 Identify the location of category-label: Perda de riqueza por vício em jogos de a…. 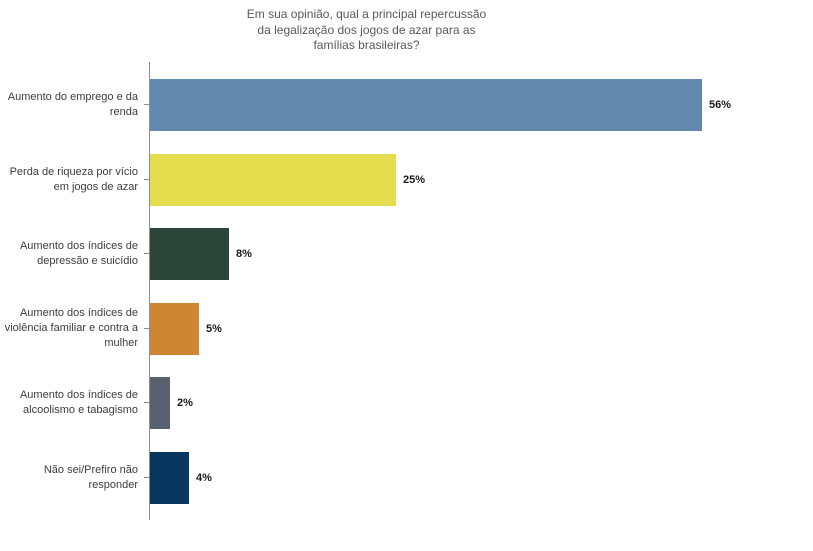
(73, 179).